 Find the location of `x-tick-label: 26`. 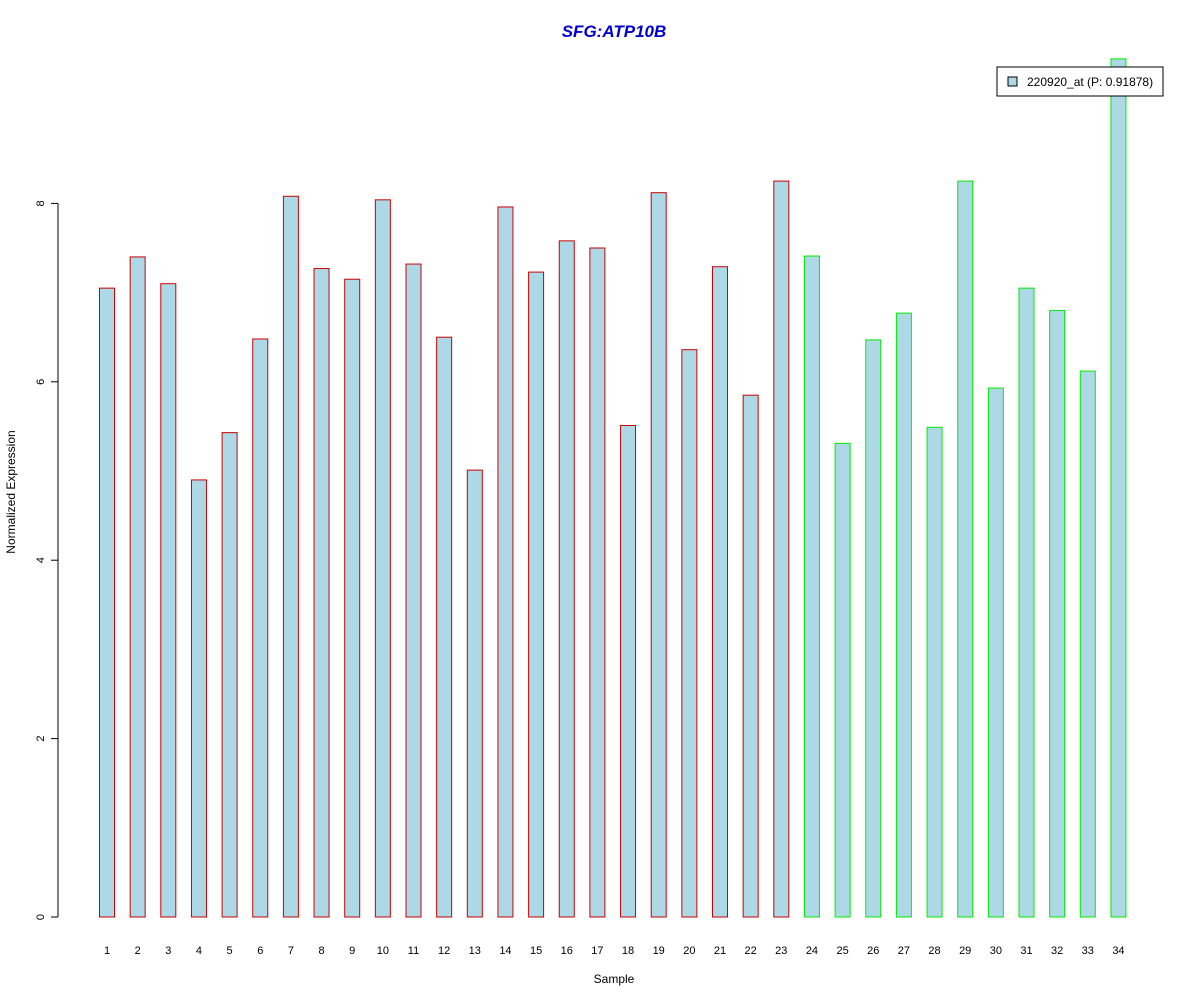

x-tick-label: 26 is located at coordinates (873, 951).